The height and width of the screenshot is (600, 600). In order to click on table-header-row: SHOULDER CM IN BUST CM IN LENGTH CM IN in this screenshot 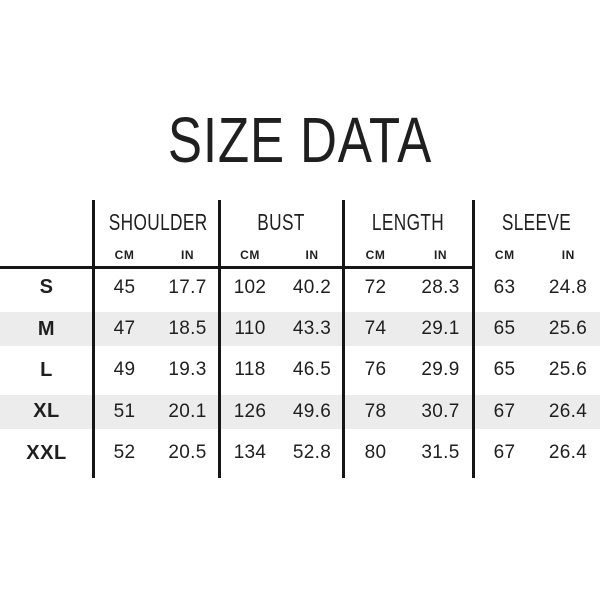, I will do `click(300, 233)`.